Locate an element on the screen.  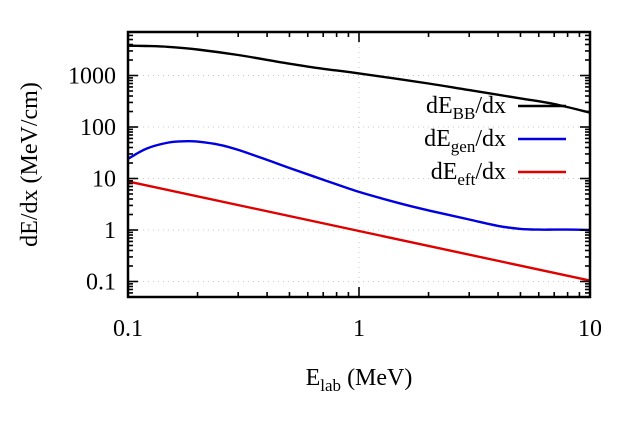
legend-label-eft: dEeft/dx is located at coordinates (468, 174).